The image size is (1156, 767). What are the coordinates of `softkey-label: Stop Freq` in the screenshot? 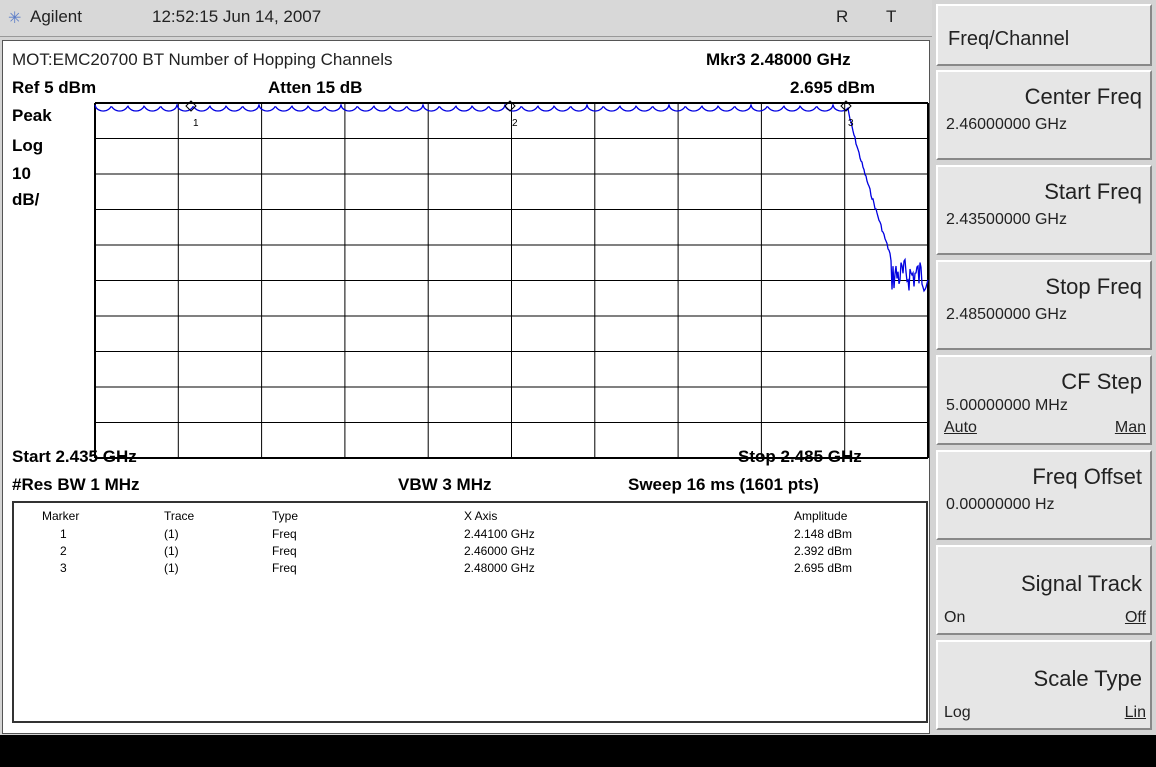 It's located at (1093, 286).